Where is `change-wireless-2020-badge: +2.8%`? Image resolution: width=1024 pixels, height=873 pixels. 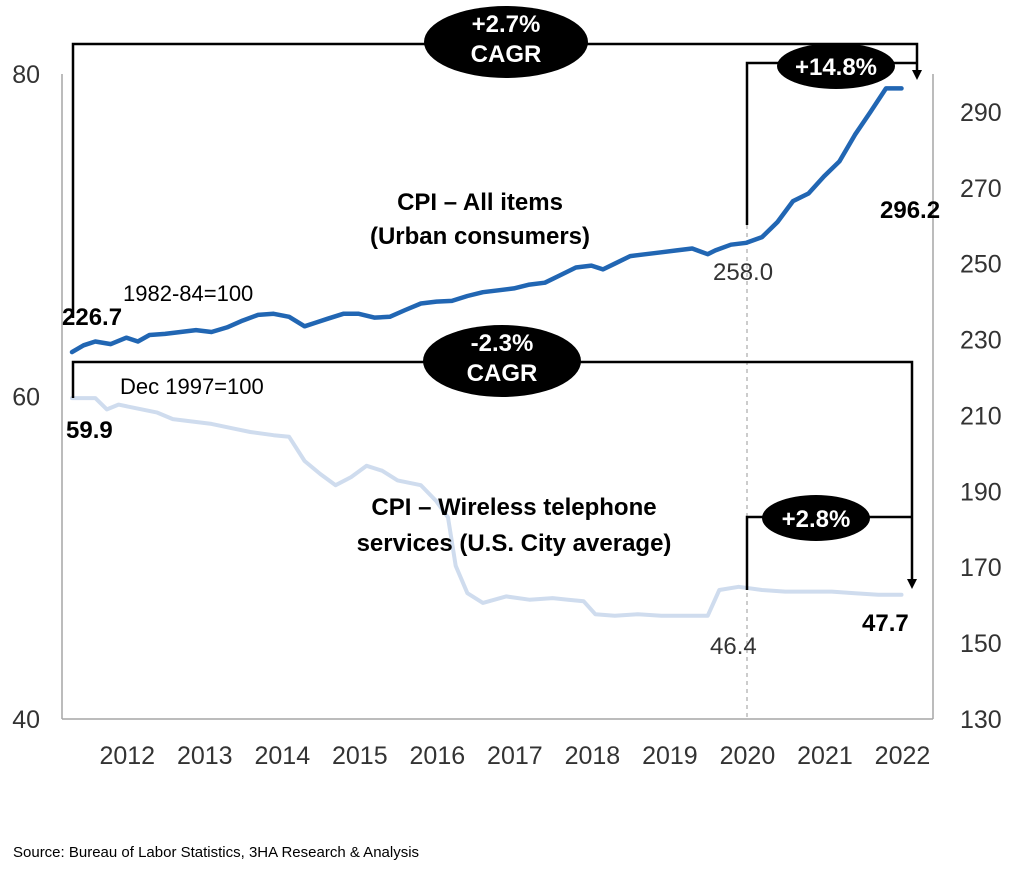
change-wireless-2020-badge: +2.8% is located at coordinates (816, 518).